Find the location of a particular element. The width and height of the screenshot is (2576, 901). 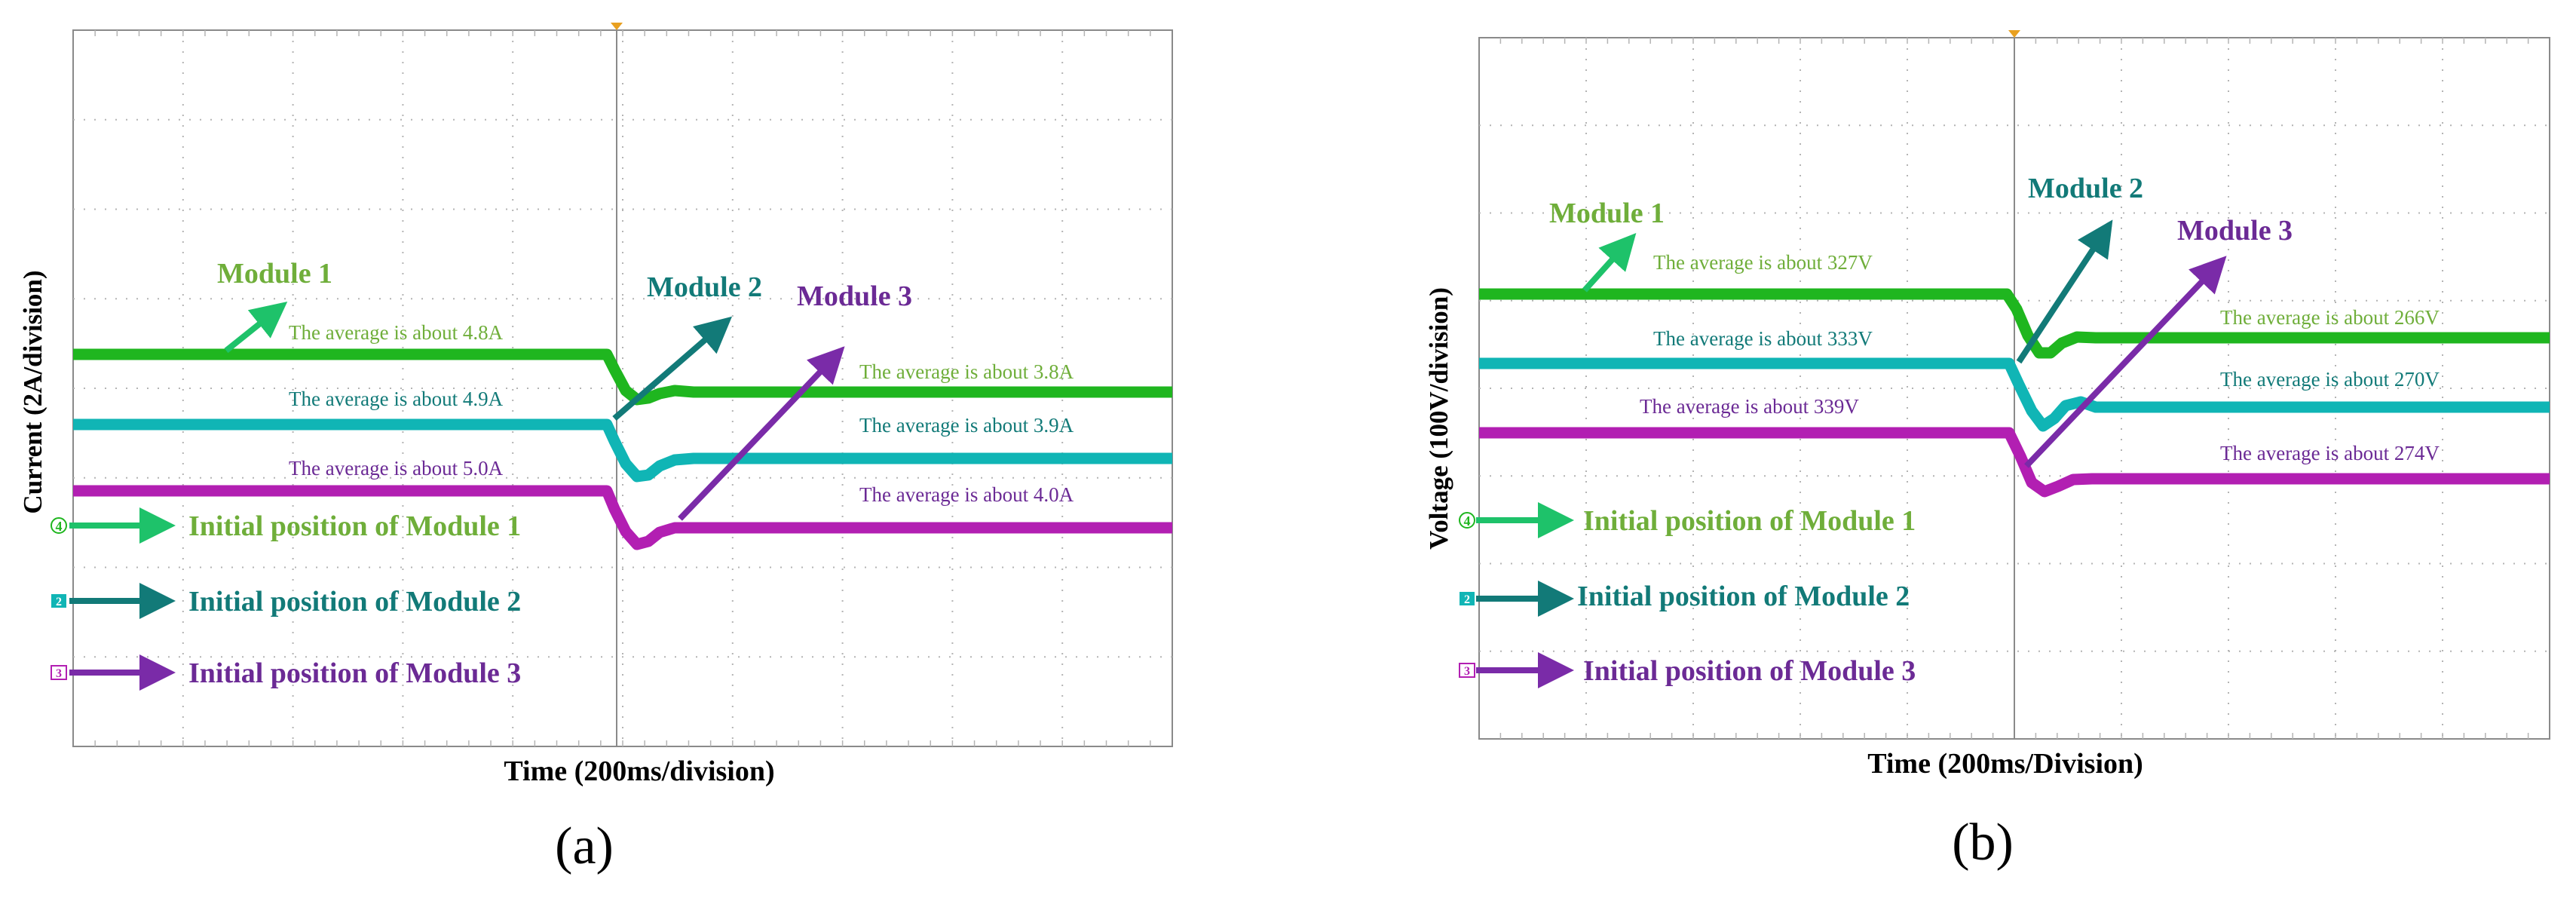

panel-a-initial-position-2: 2 Initial position of Module 2 is located at coordinates (286, 601).